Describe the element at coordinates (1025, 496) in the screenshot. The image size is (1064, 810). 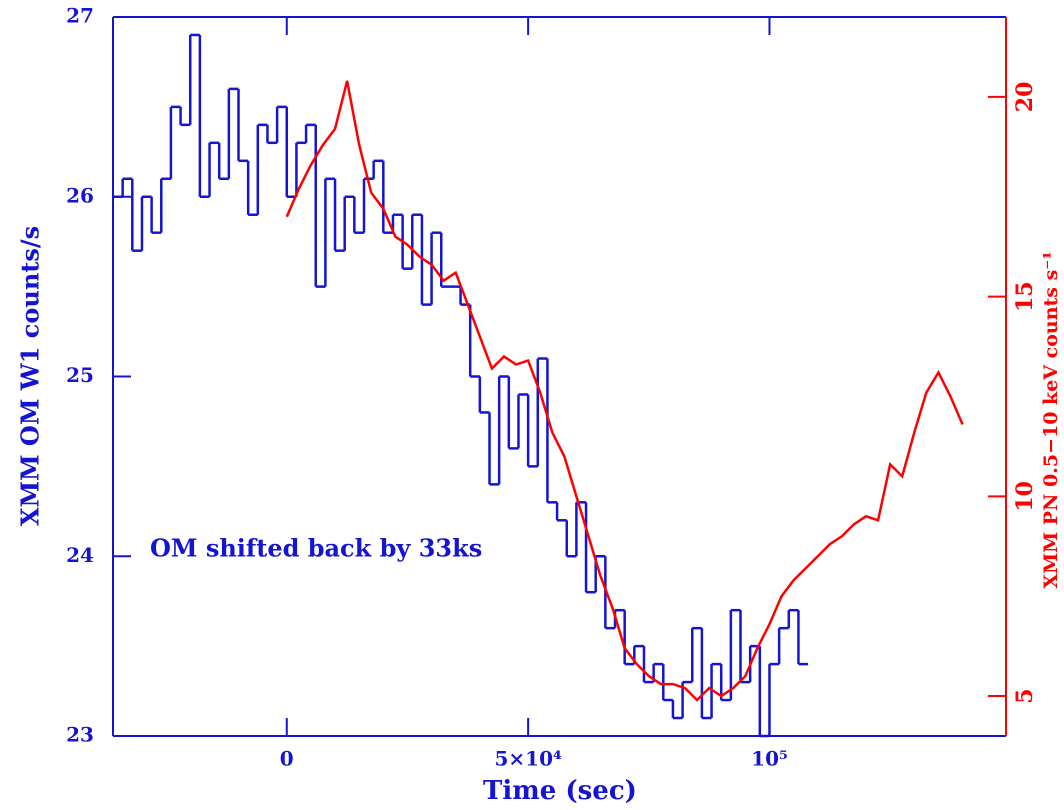
I see `y2-tick-label: 10` at that location.